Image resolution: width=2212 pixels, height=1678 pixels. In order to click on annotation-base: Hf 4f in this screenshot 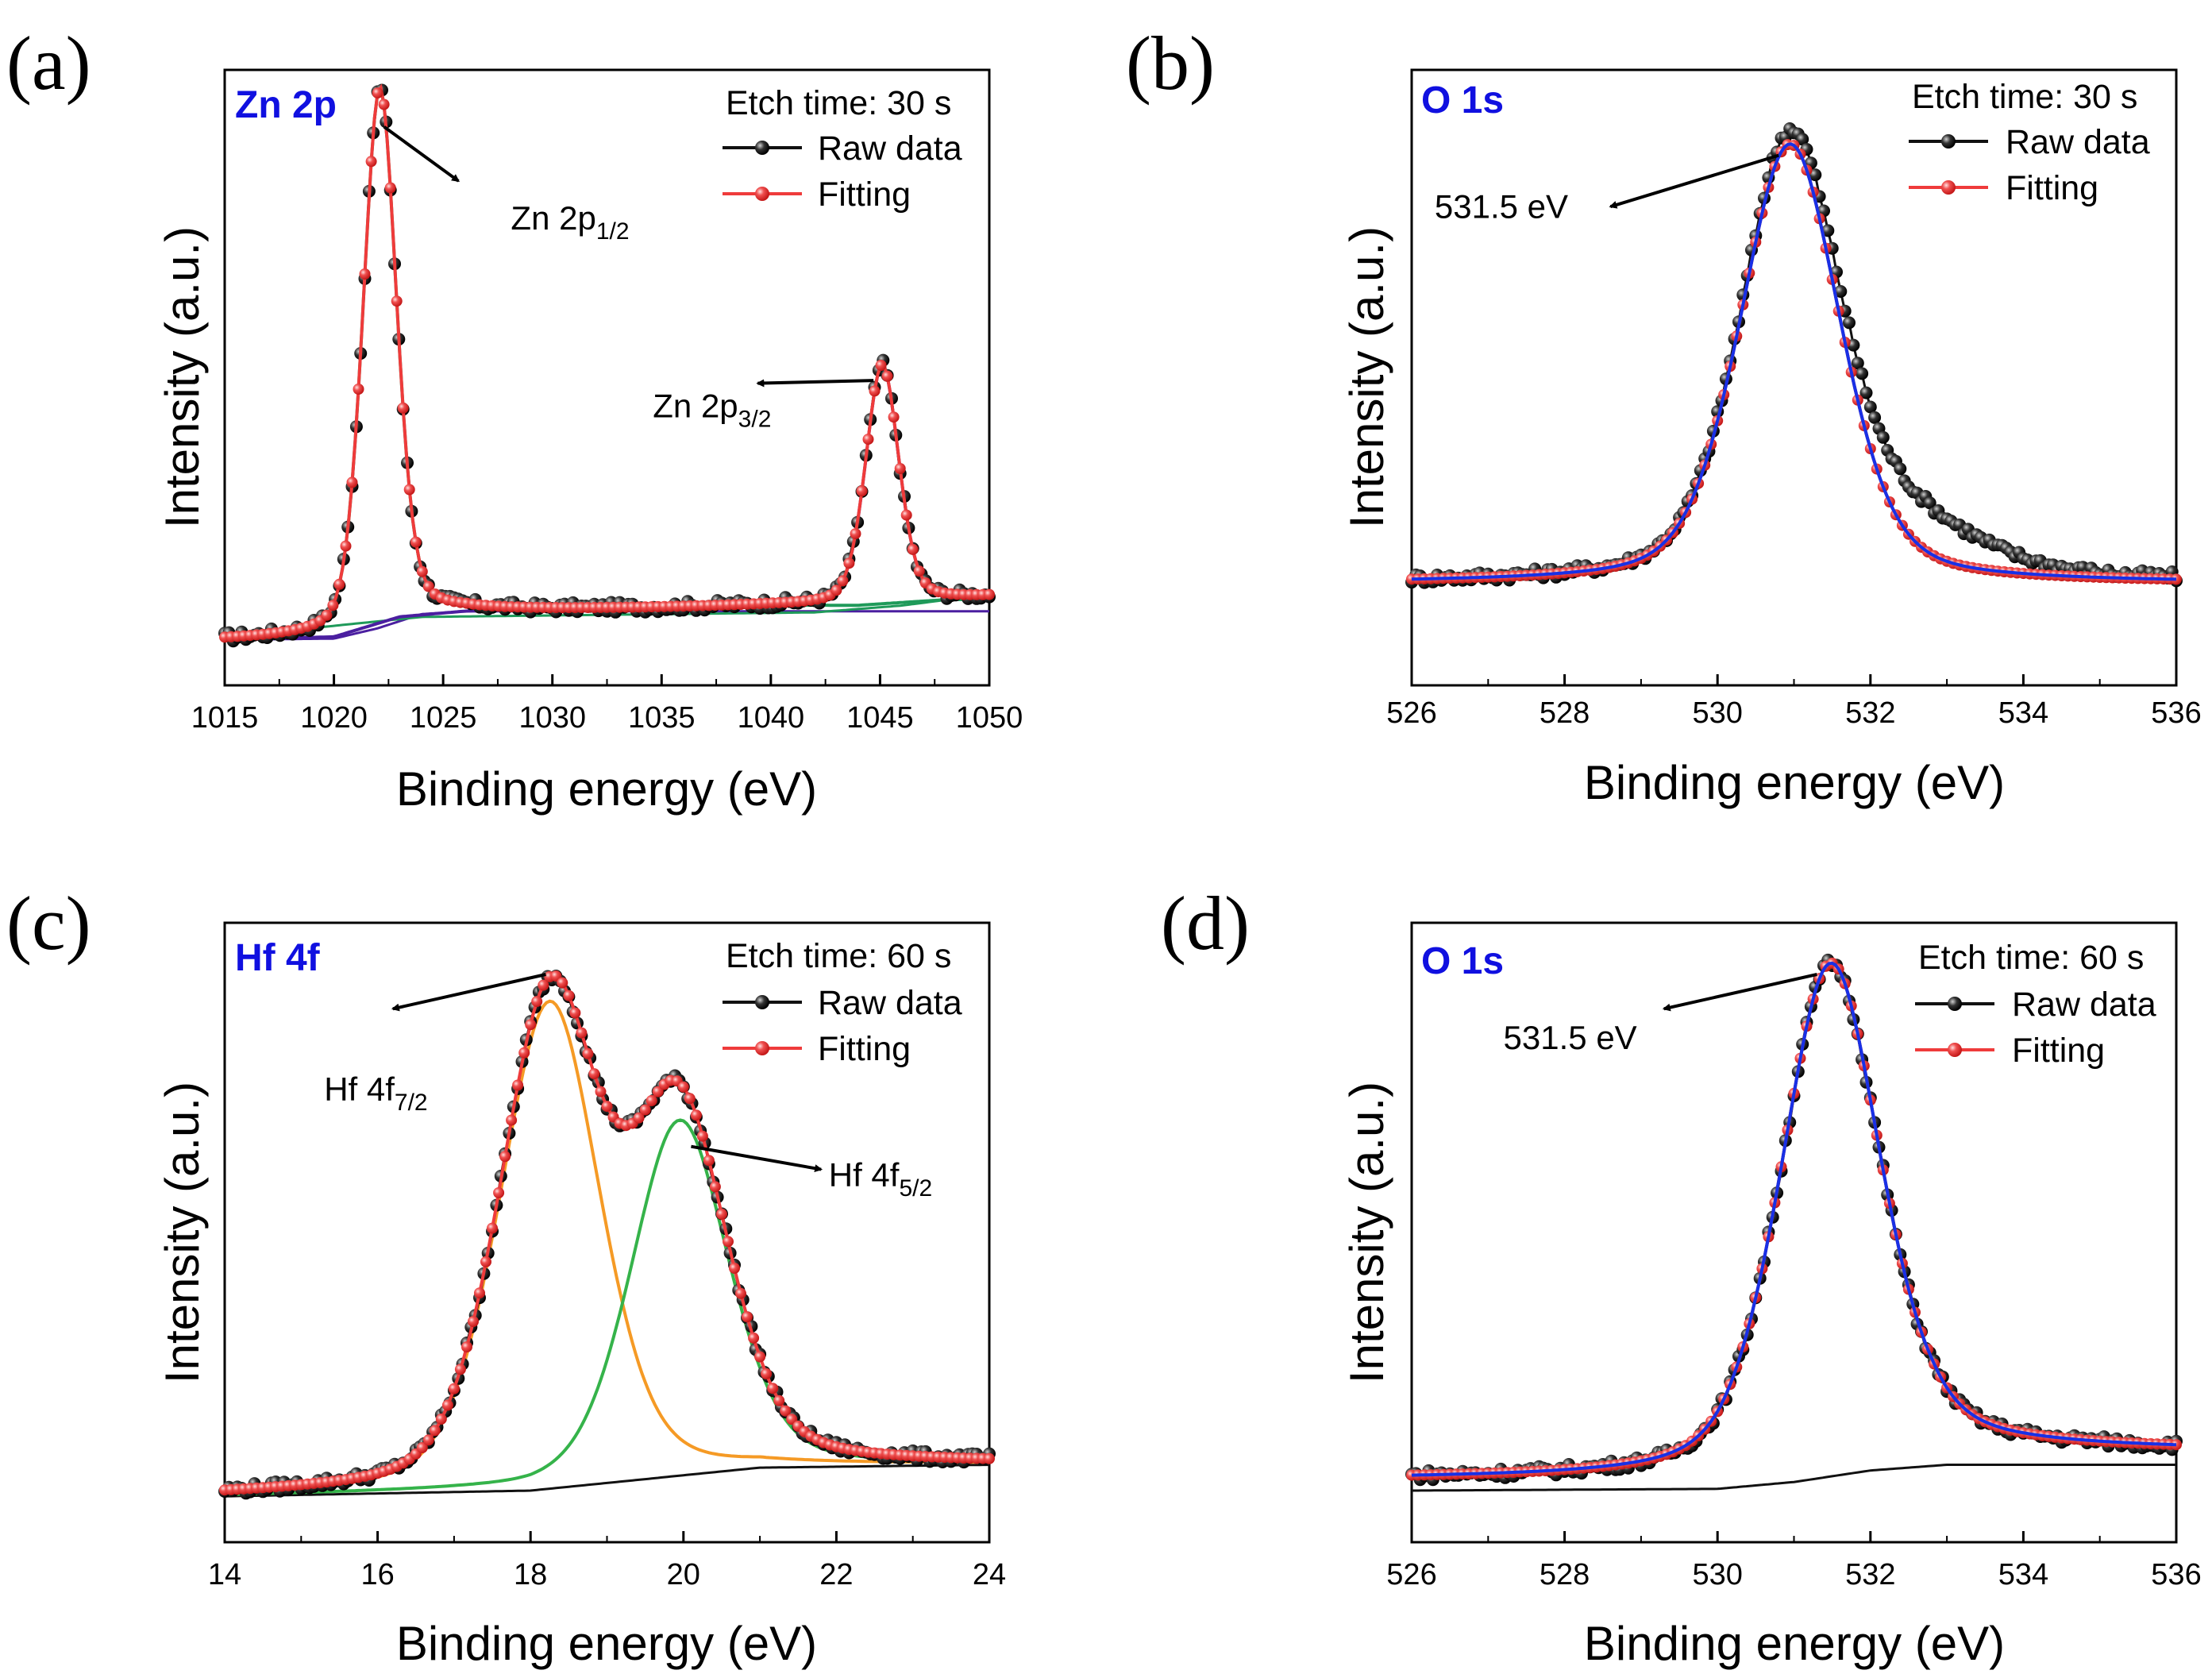, I will do `click(360, 1089)`.